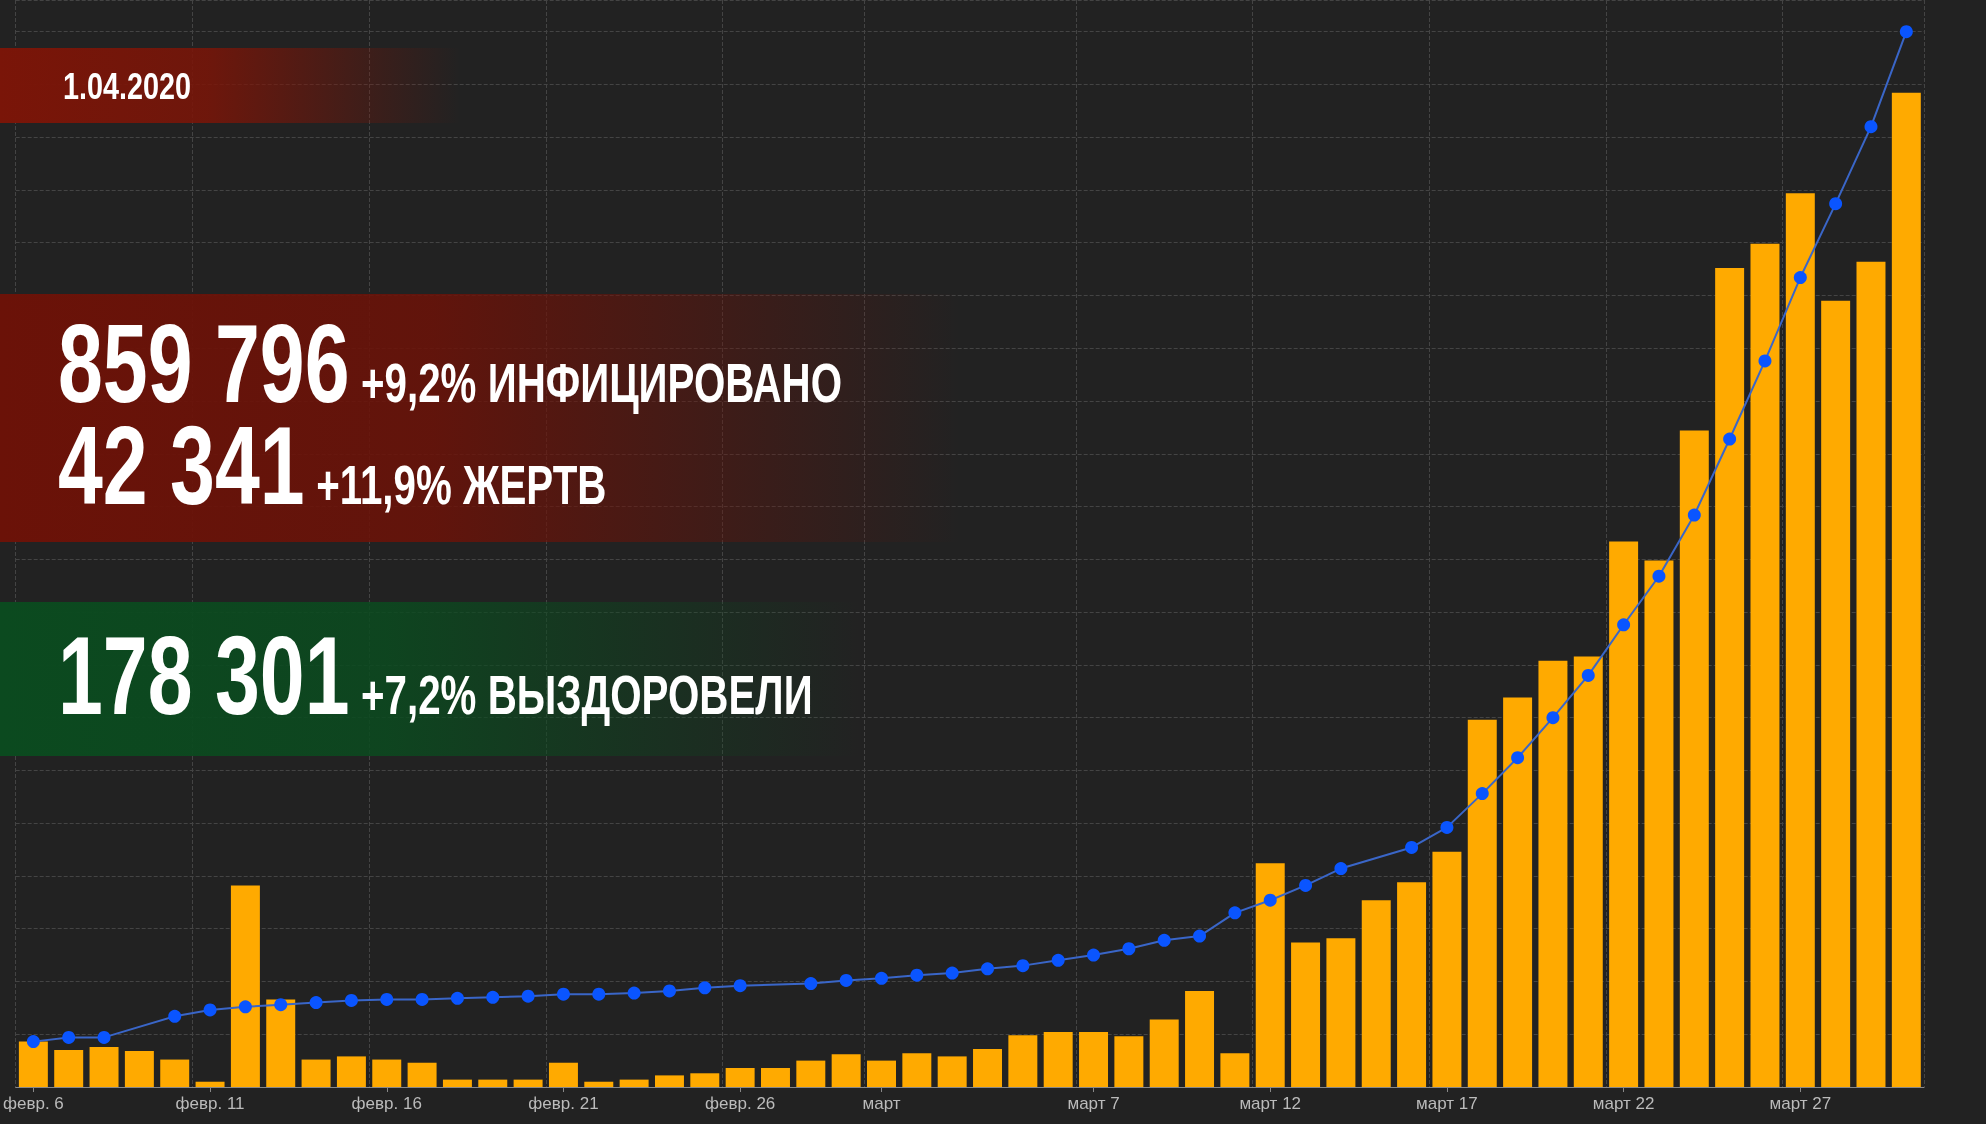  I want to click on x-tick-label: март 27, so click(1800, 1103).